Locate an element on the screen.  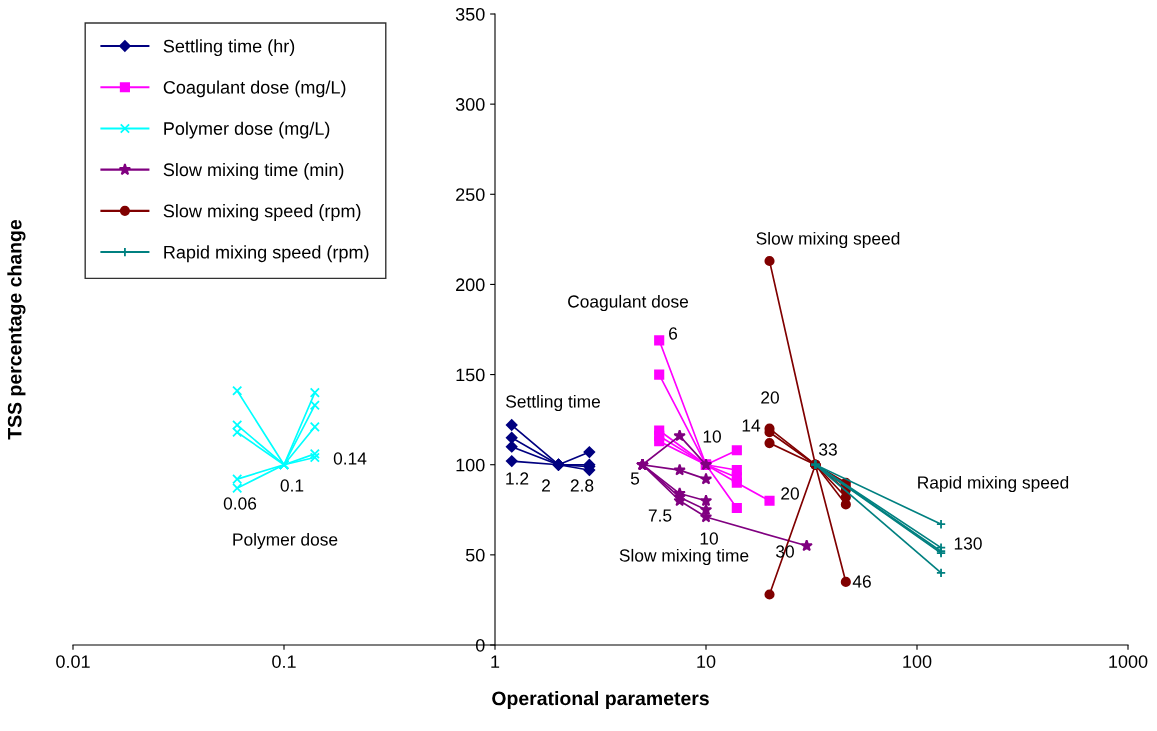
annotation: Rapid mixing speed is located at coordinates (993, 484).